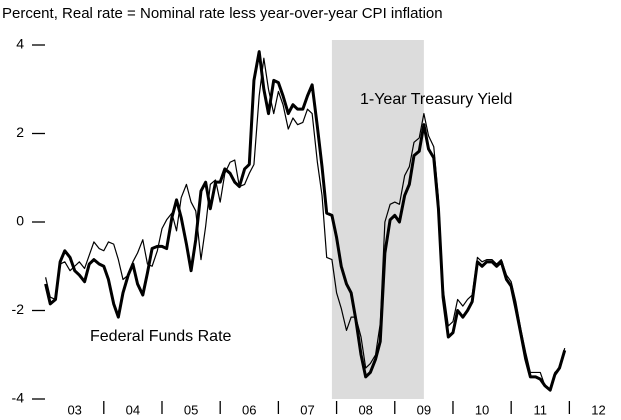  I want to click on x-tick-label: 08, so click(365, 409).